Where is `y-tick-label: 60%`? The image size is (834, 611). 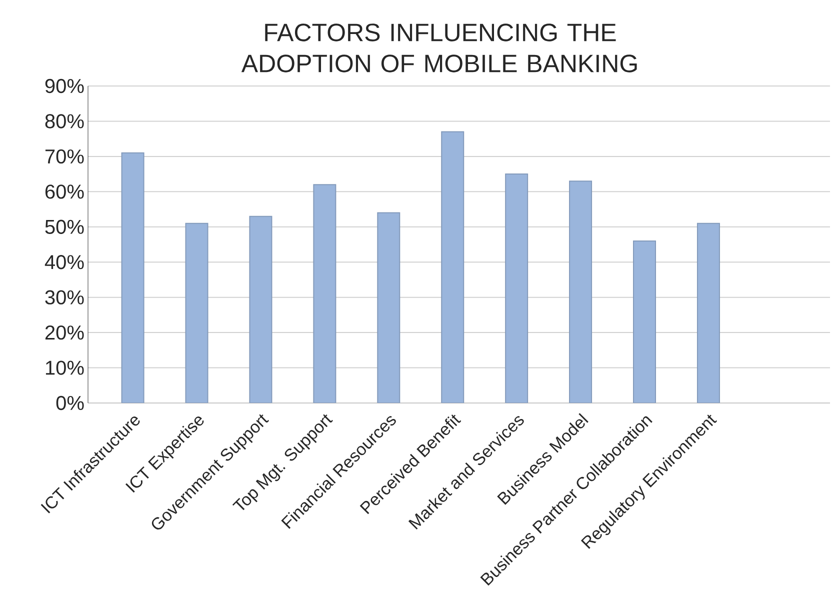 y-tick-label: 60% is located at coordinates (64, 191).